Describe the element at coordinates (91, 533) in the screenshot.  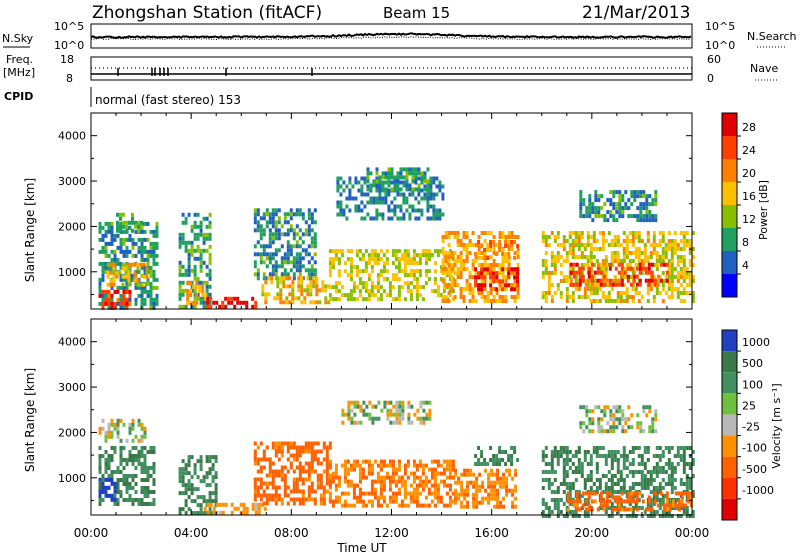
I see `time-tick-label: 00:00` at that location.